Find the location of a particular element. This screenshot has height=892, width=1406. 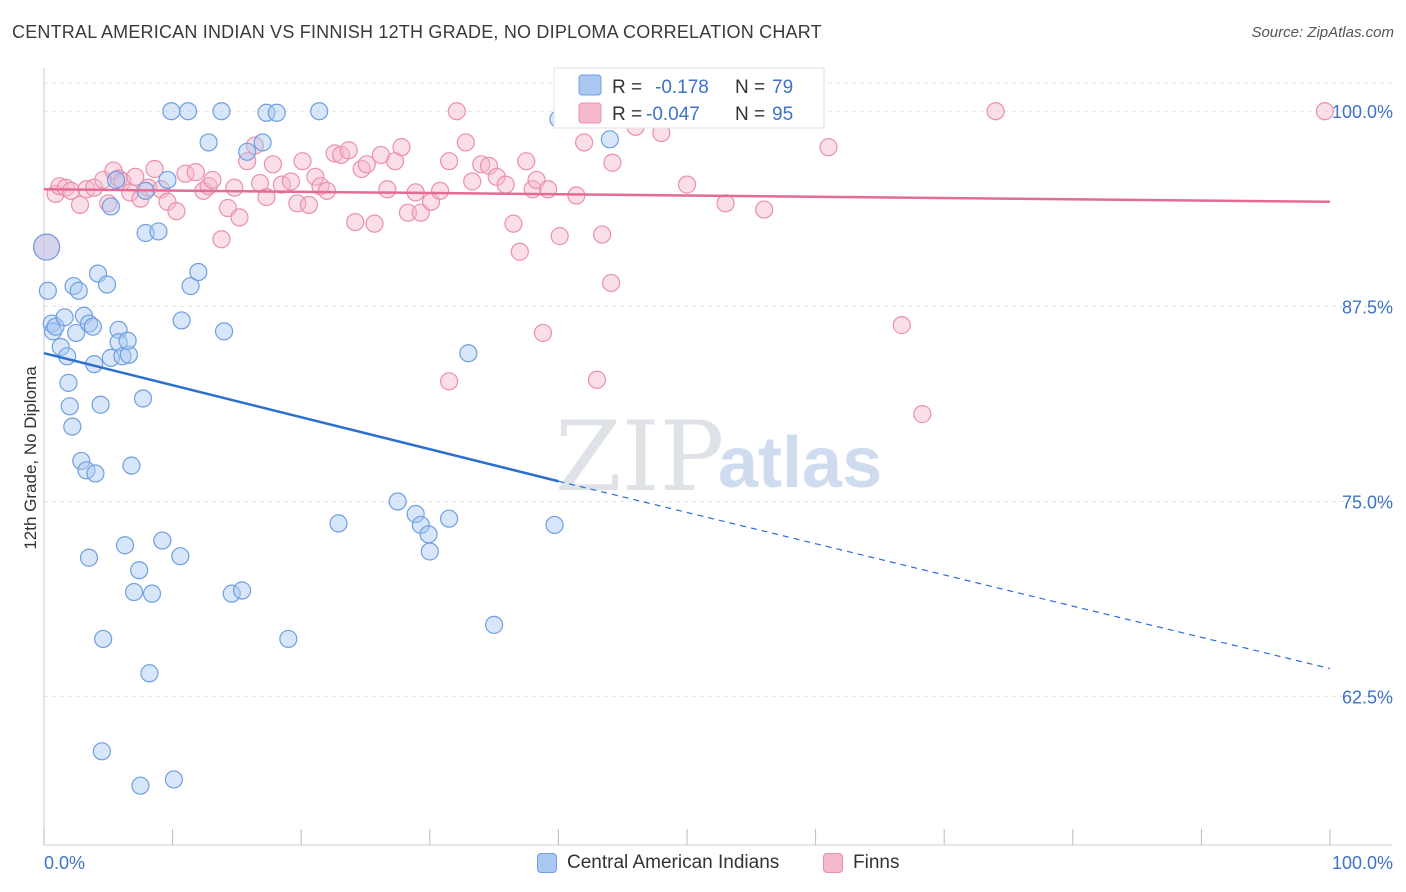

watermark-atlas: atlas is located at coordinates (800, 463).